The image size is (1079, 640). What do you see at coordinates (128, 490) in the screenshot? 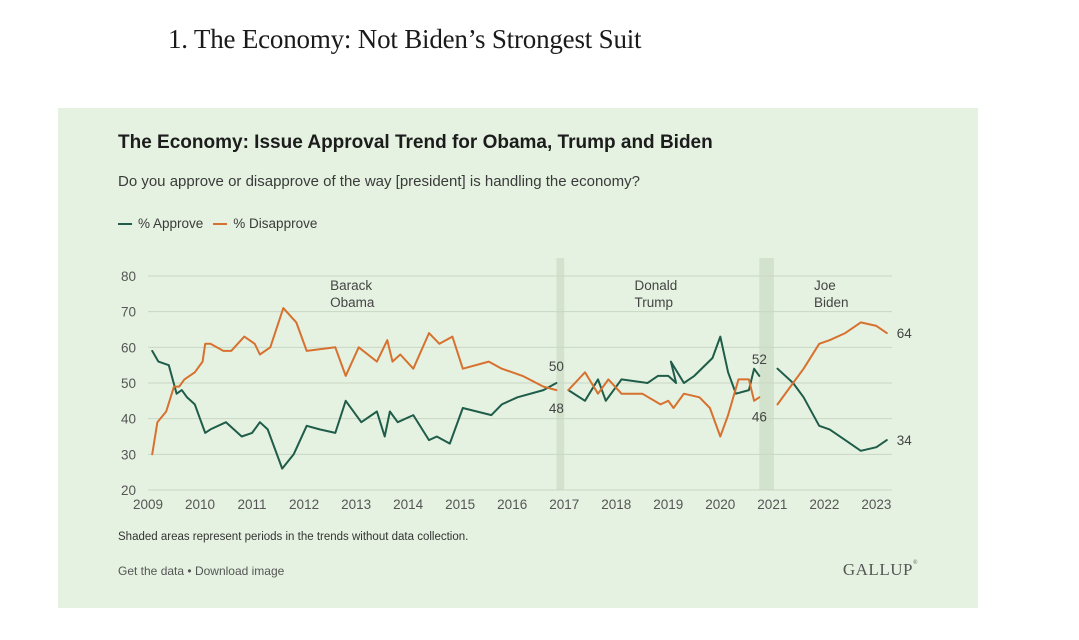
I see `y-tick-label-20: 20` at bounding box center [128, 490].